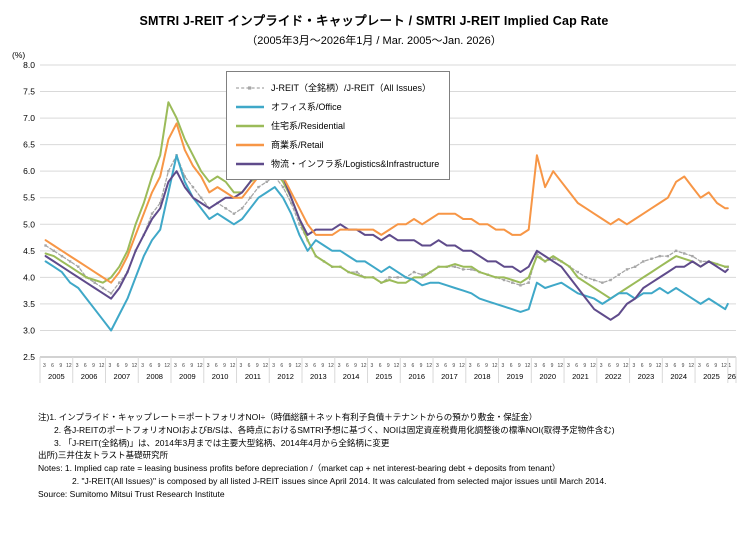  What do you see at coordinates (29, 171) in the screenshot?
I see `svg-text: 6.0` at bounding box center [29, 171].